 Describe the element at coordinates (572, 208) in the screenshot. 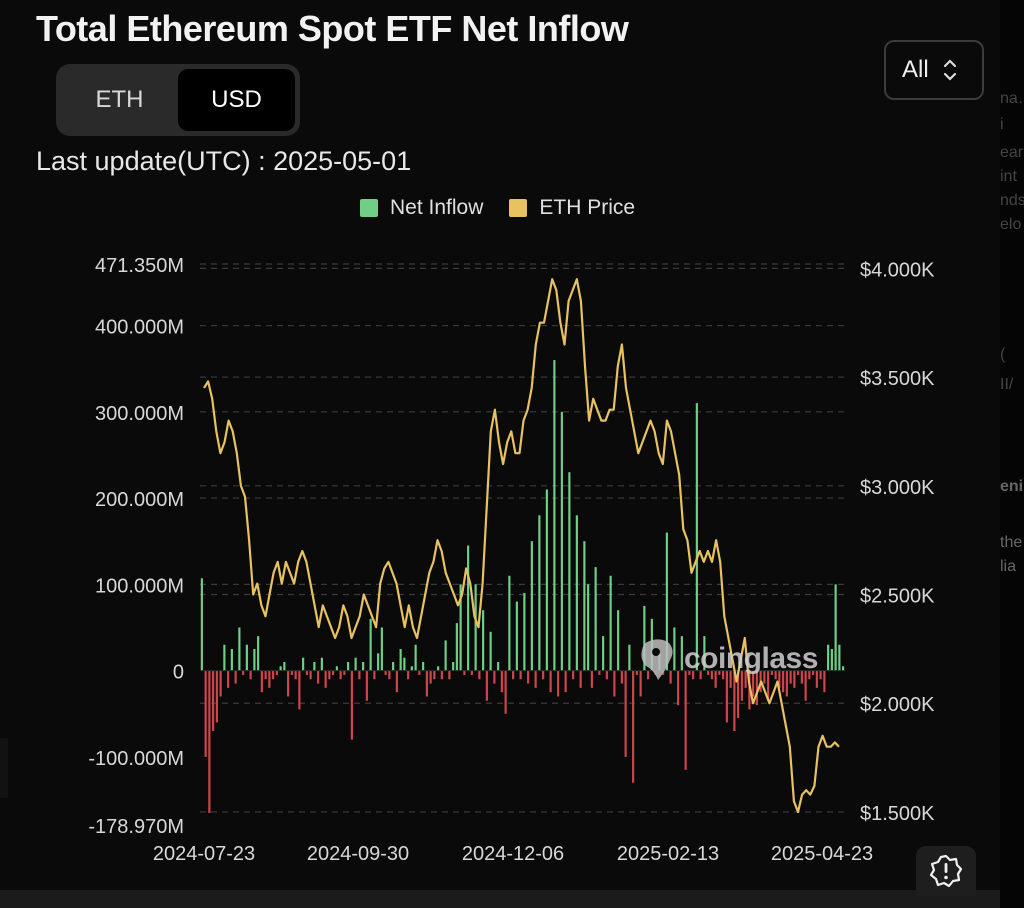

I see `legend-item-eth-price: ETH Price` at that location.